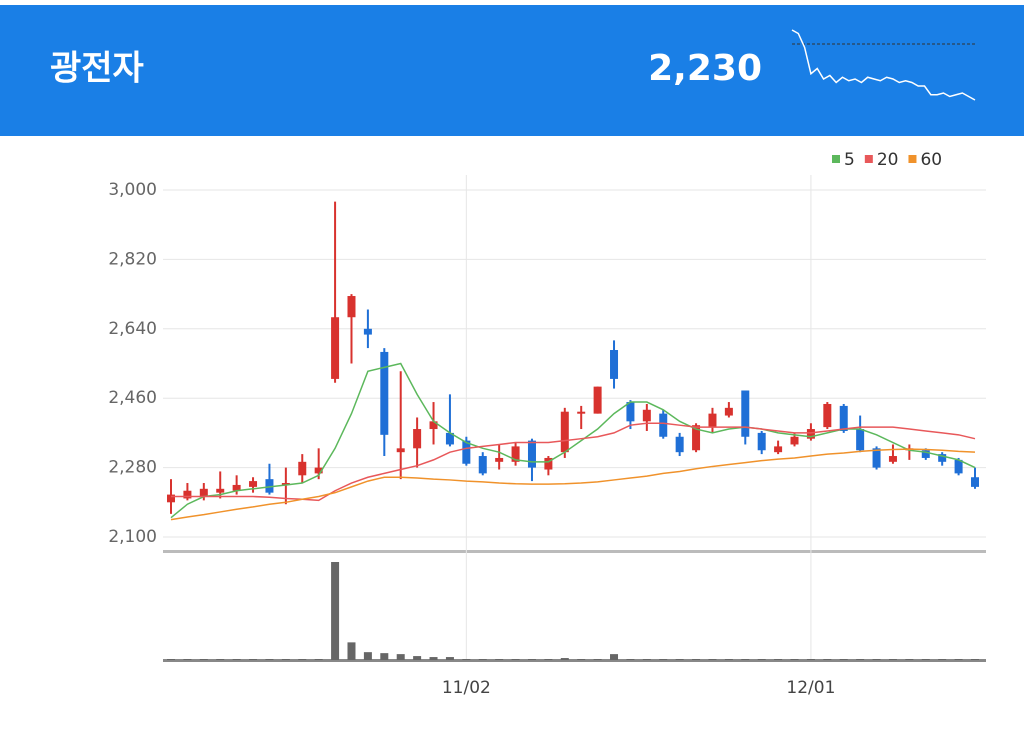 This screenshot has height=733, width=1024. I want to click on y-tick-label: 3,000, so click(132, 190).